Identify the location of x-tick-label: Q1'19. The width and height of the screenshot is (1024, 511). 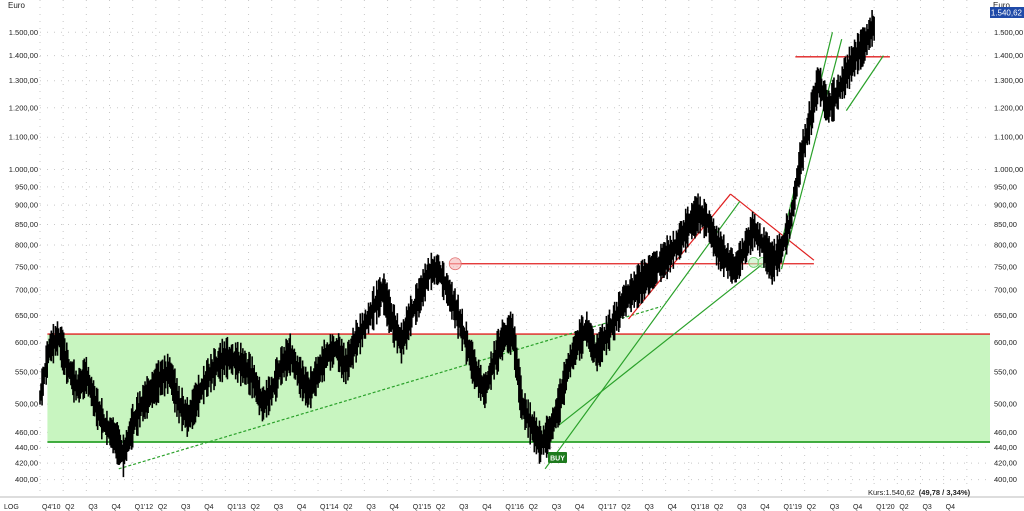
(792, 507).